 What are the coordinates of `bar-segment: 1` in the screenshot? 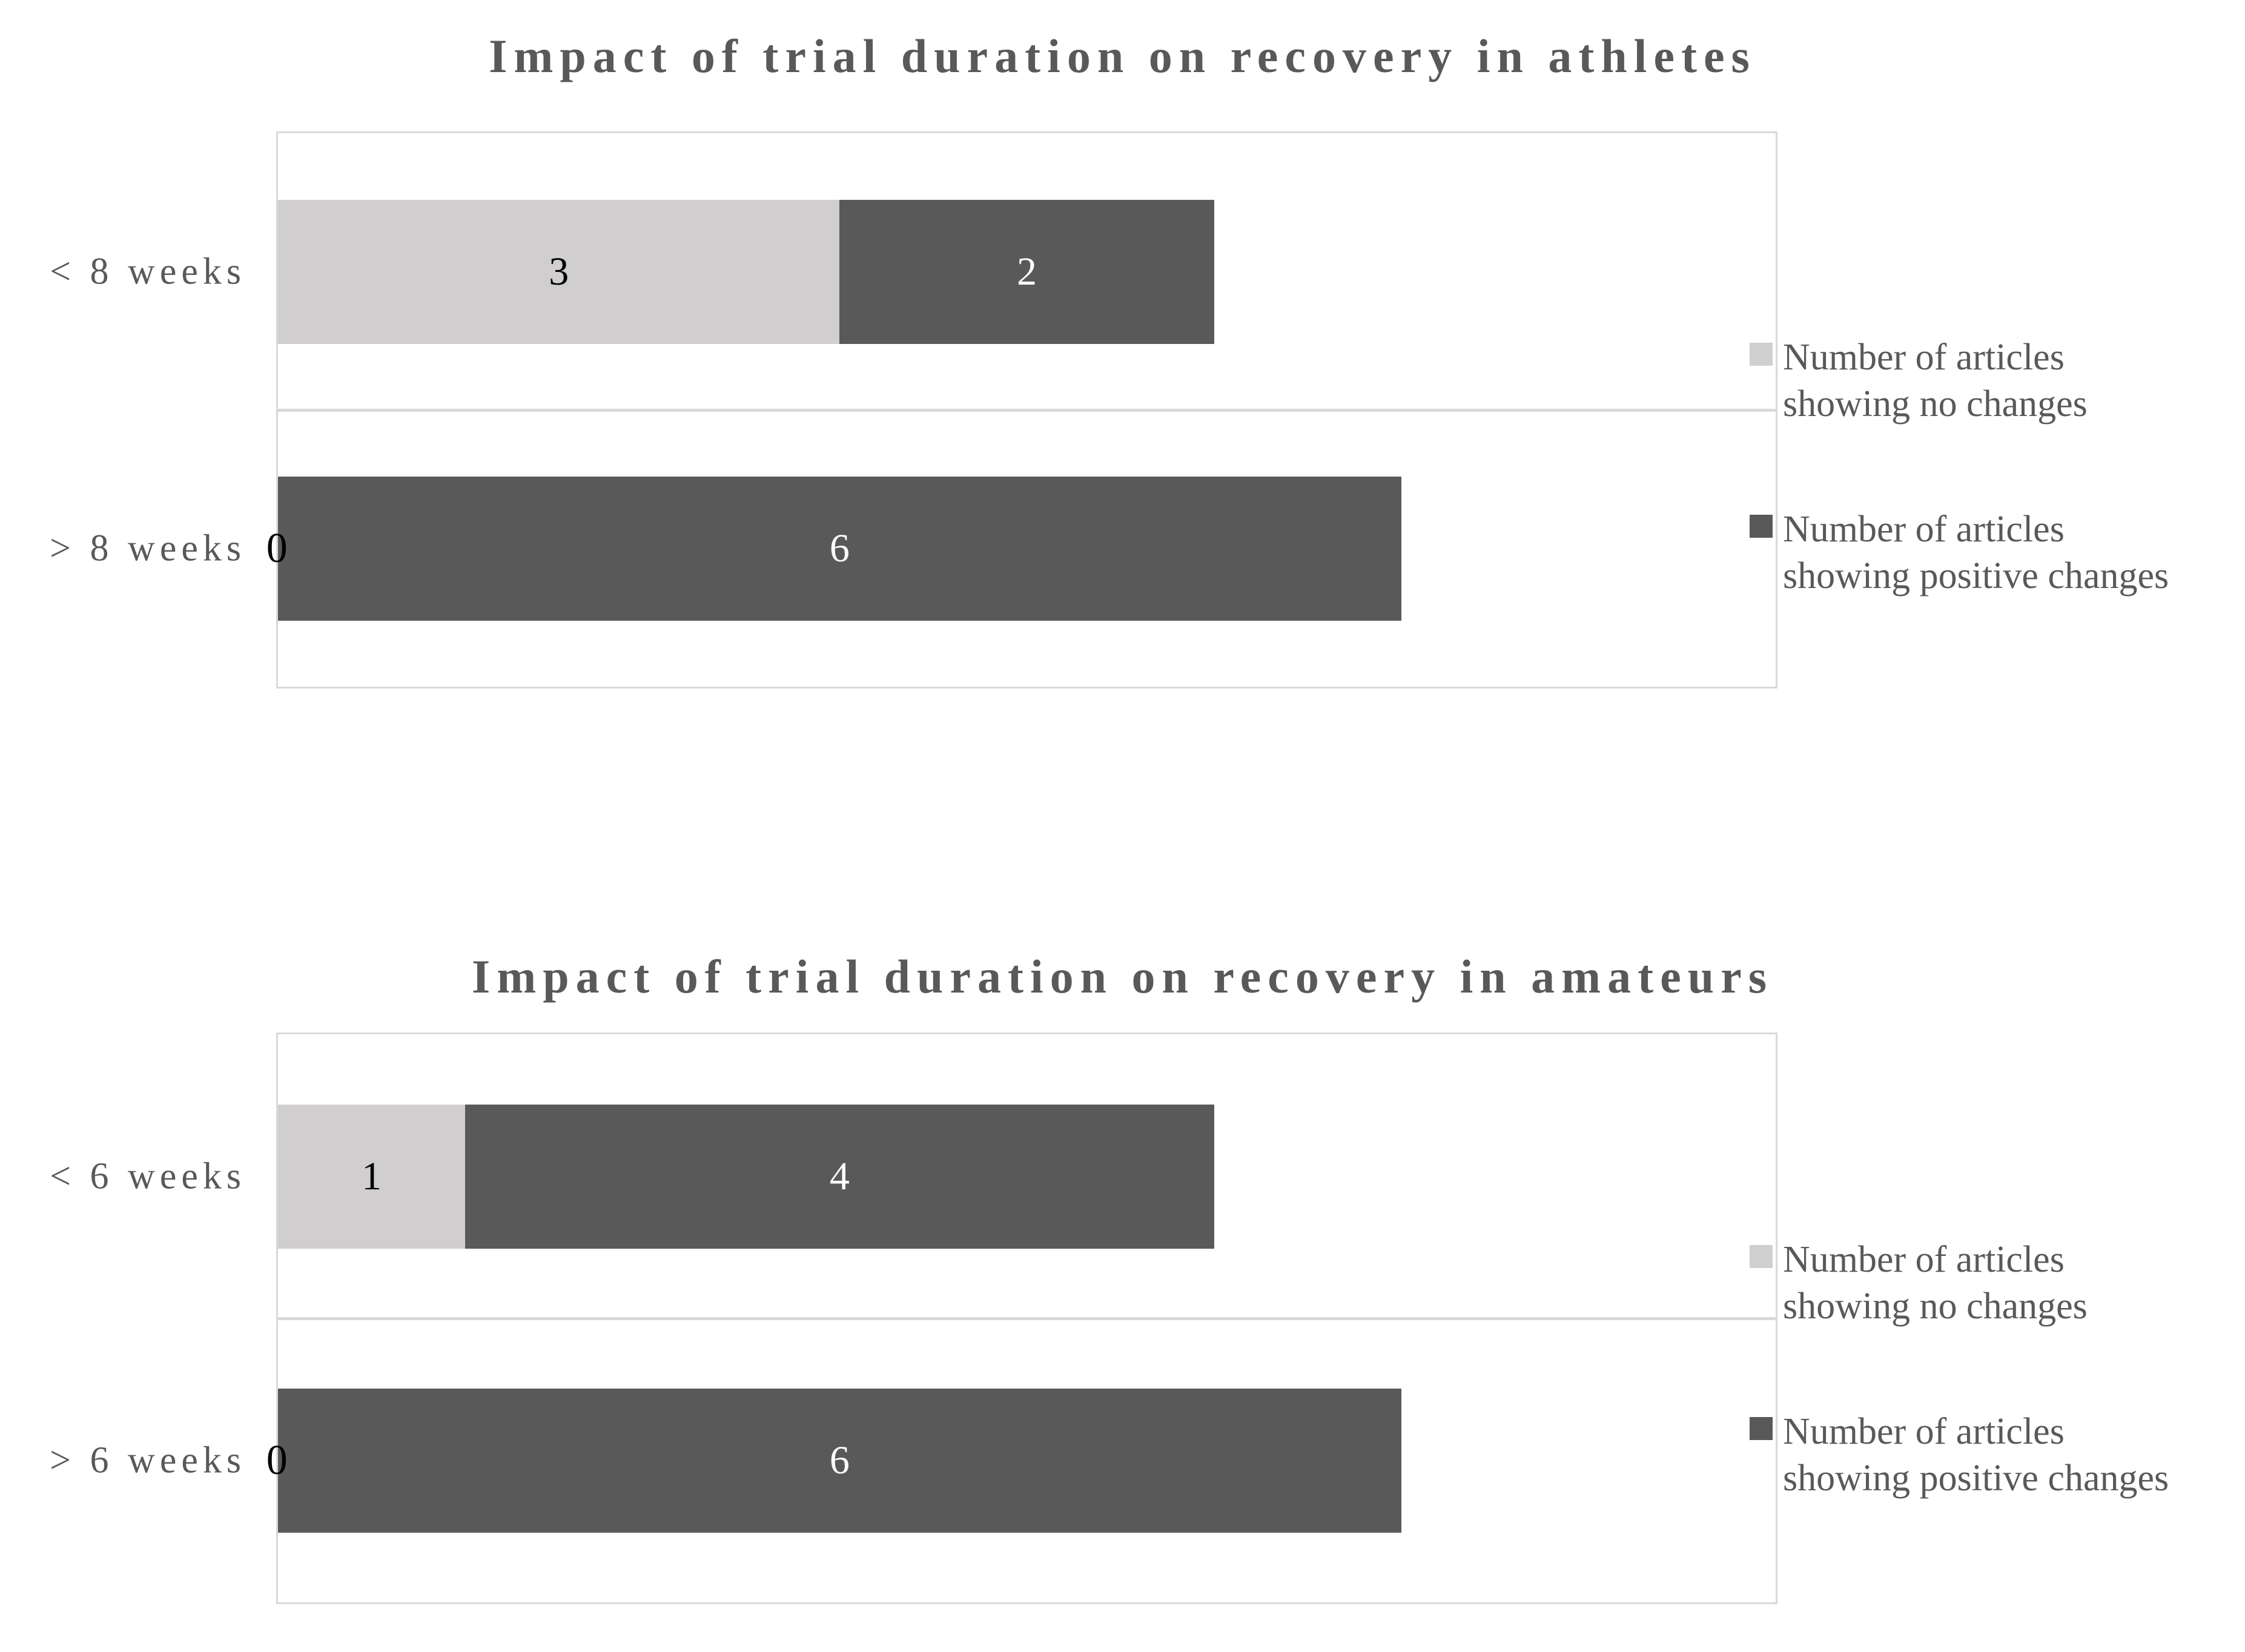 It's located at (372, 1176).